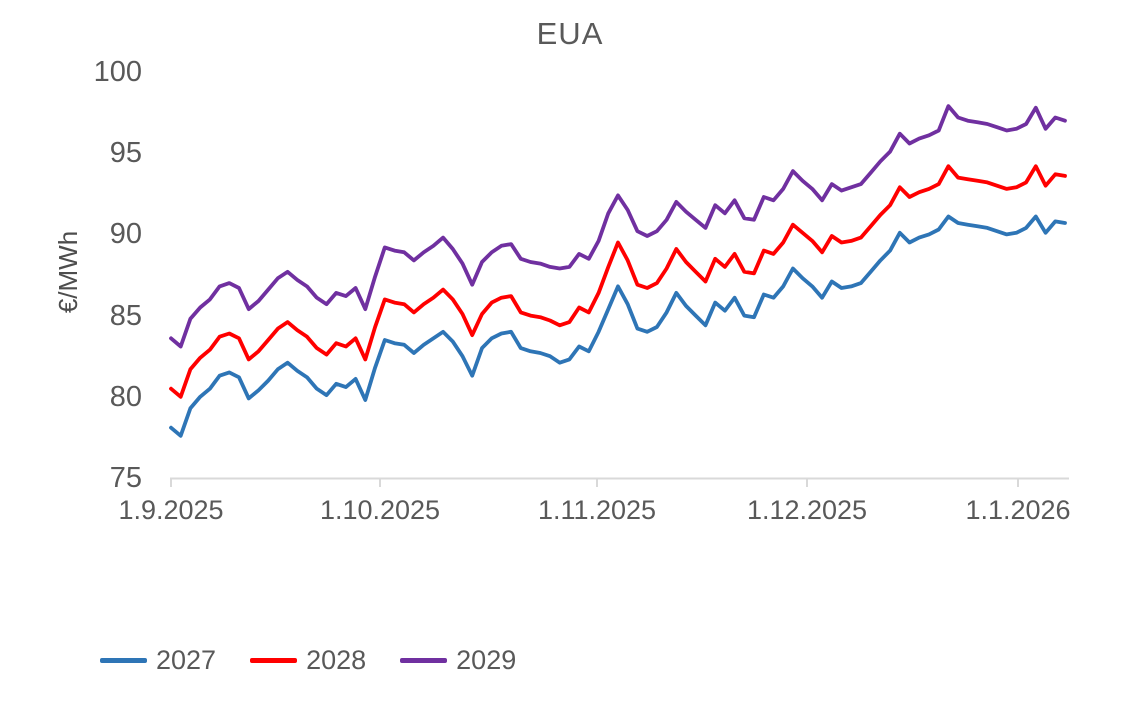 This screenshot has height=721, width=1132. I want to click on legend: 2027 2028 2029, so click(308, 660).